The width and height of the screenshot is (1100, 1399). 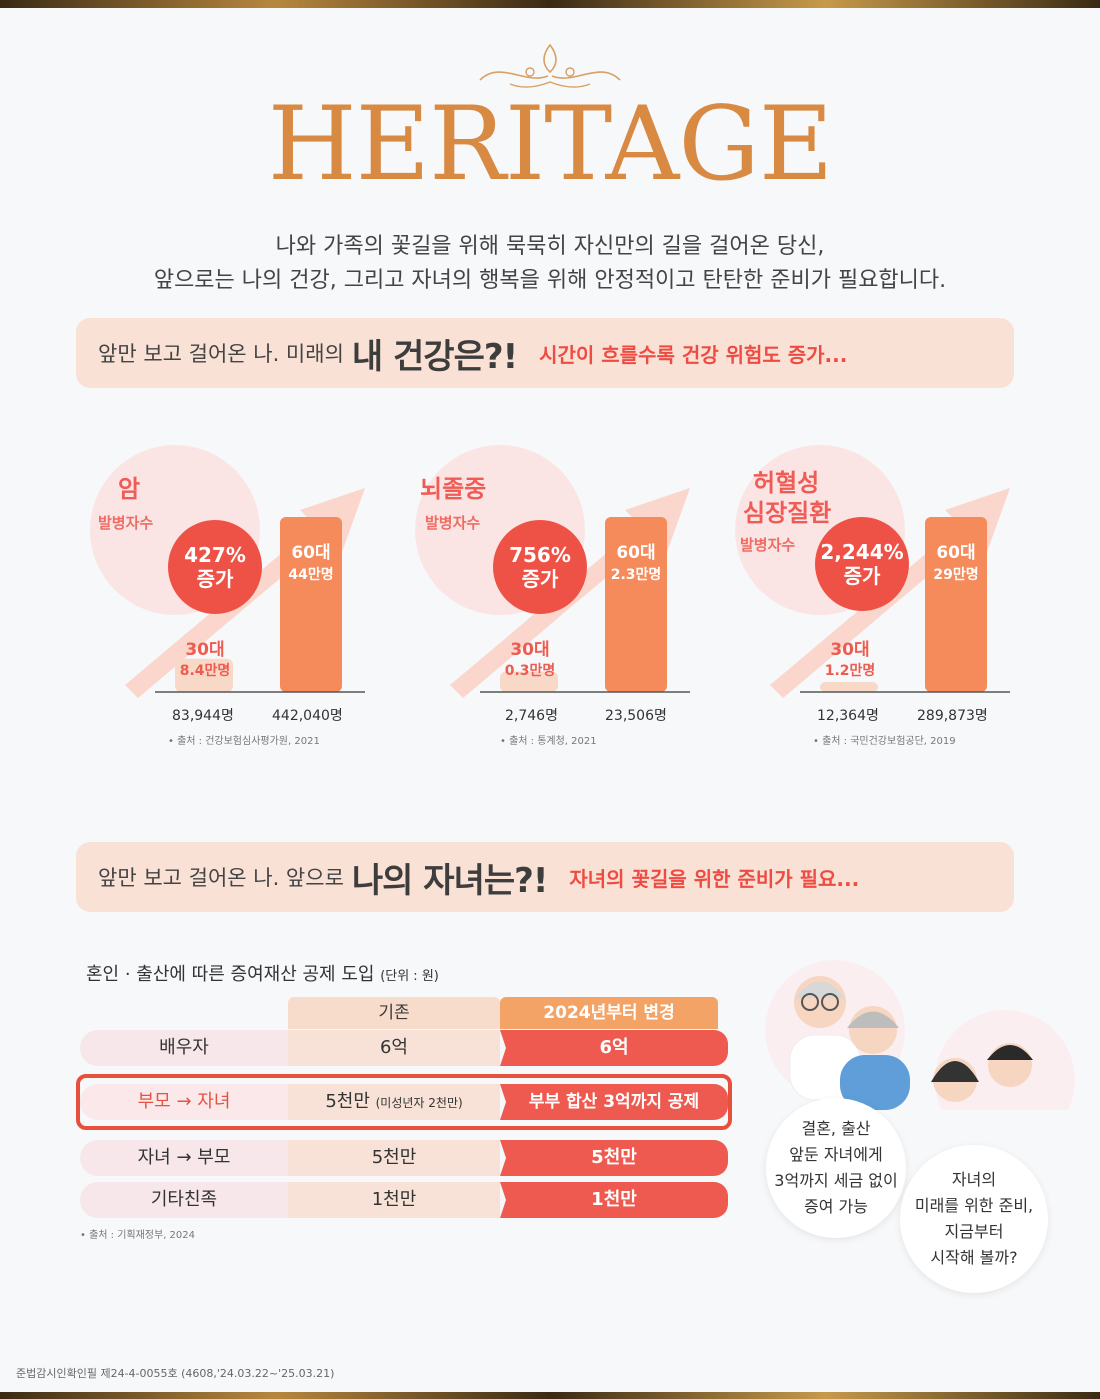 I want to click on increase-percent: 2,244%, so click(x=862, y=552).